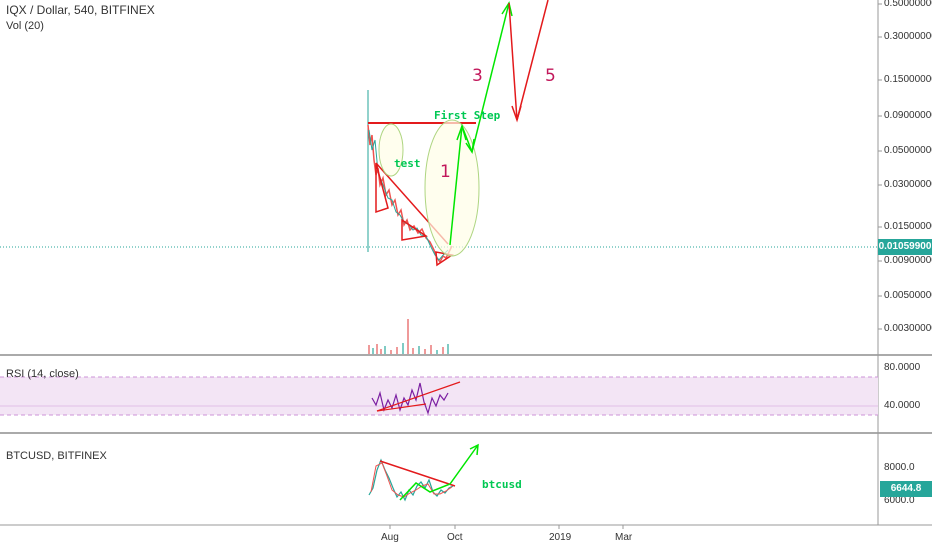  I want to click on btc-price-series-down, so click(411, 480).